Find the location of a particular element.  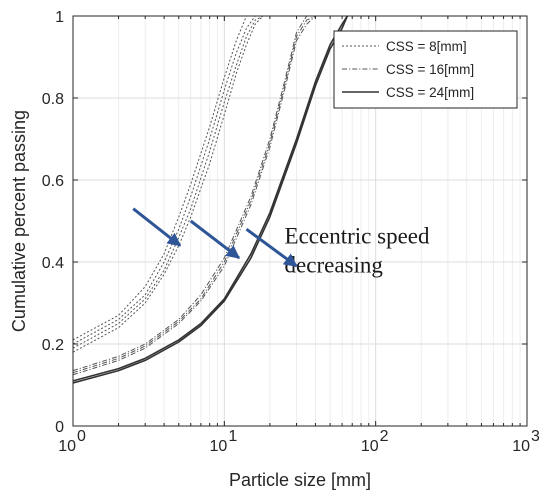

y-tick-label: 0.6 is located at coordinates (53, 181).